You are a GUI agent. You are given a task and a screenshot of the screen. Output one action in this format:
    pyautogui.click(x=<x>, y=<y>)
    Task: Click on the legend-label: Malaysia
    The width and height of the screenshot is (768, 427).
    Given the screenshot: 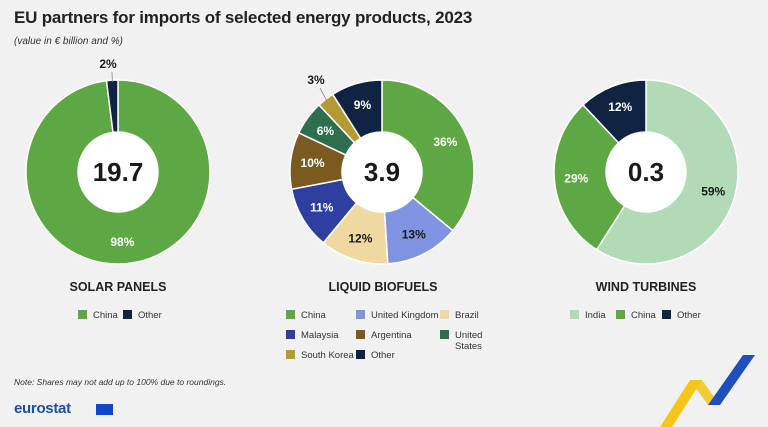 What is the action you would take?
    pyautogui.click(x=320, y=335)
    